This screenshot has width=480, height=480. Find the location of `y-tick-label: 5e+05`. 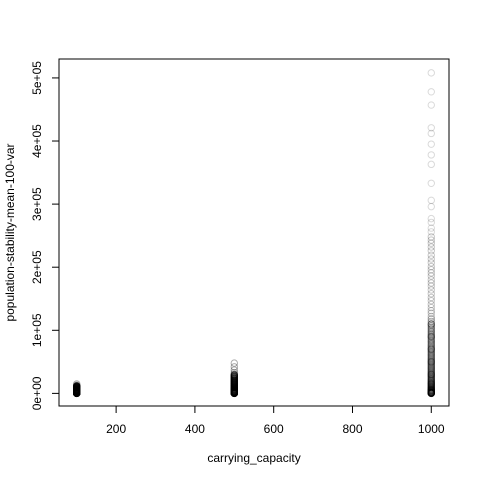

y-tick-label: 5e+05 is located at coordinates (37, 78).